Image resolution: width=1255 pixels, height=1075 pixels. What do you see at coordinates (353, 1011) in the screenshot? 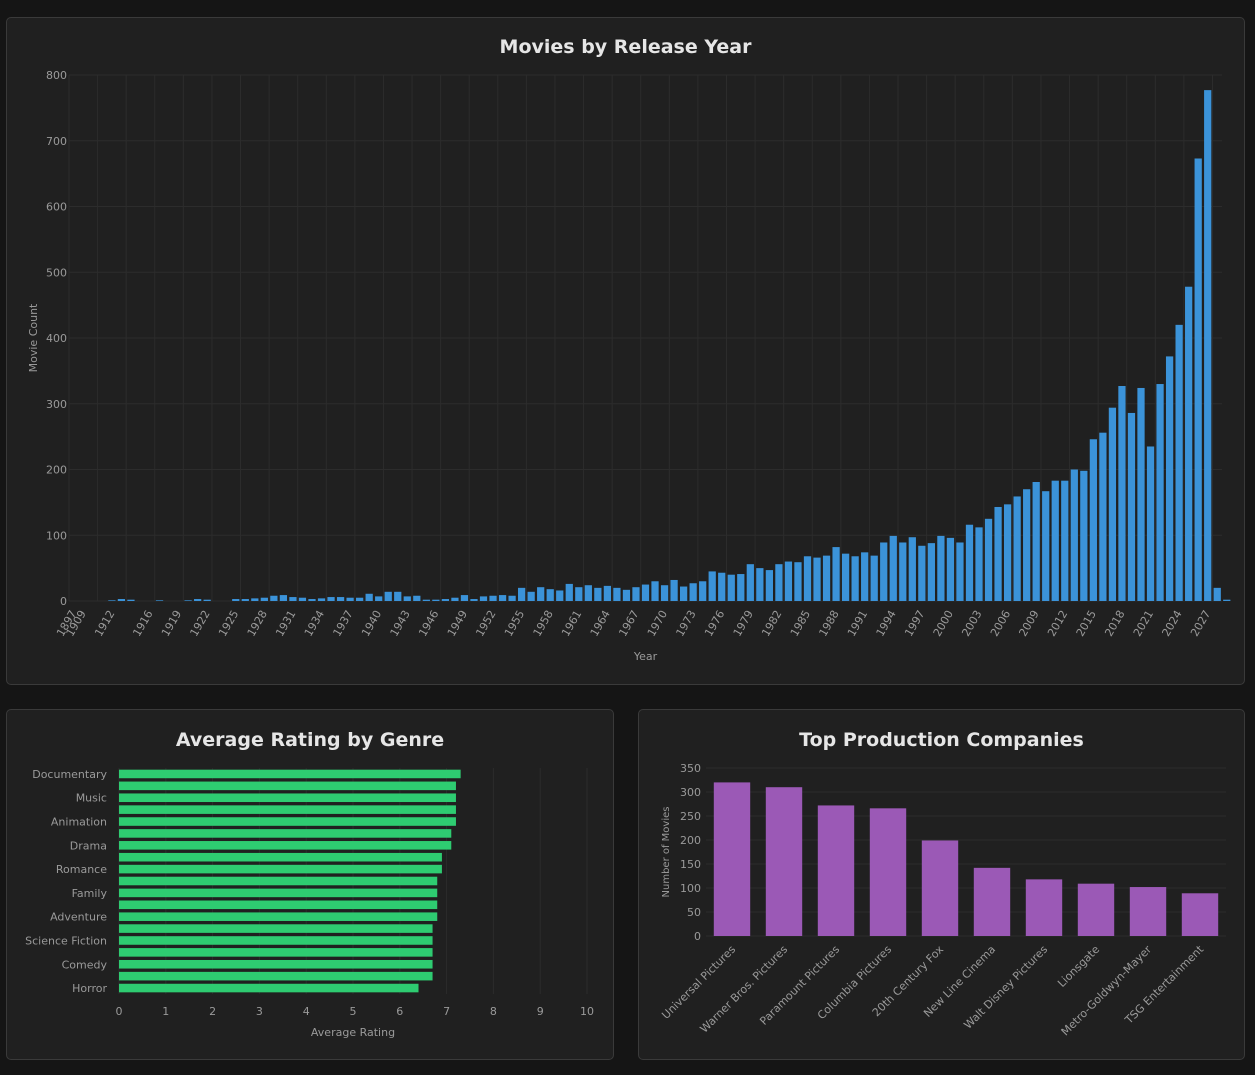
I see `x-tick-label: 5` at bounding box center [353, 1011].